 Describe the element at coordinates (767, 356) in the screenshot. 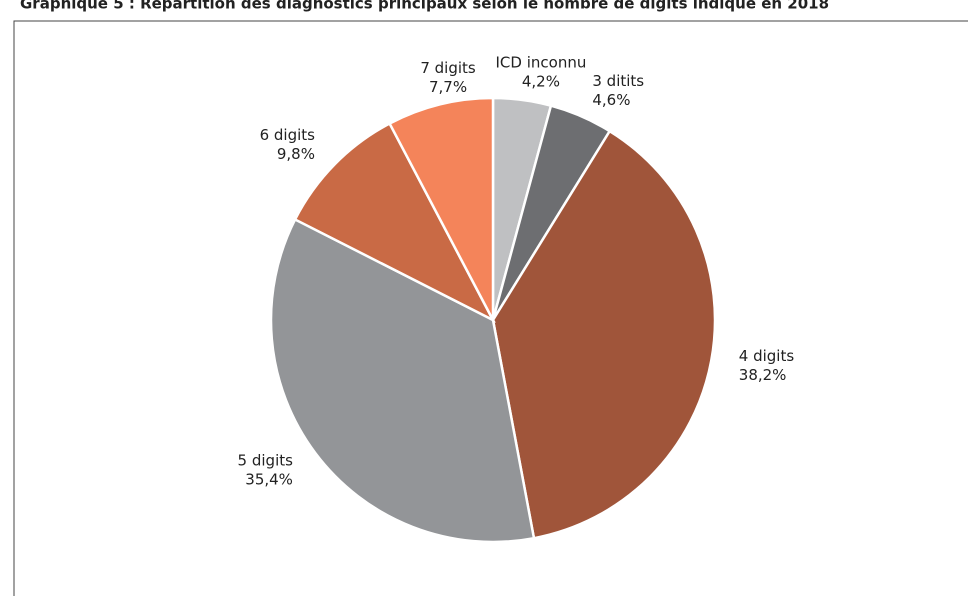

I see `slice-label: 4 digits` at that location.